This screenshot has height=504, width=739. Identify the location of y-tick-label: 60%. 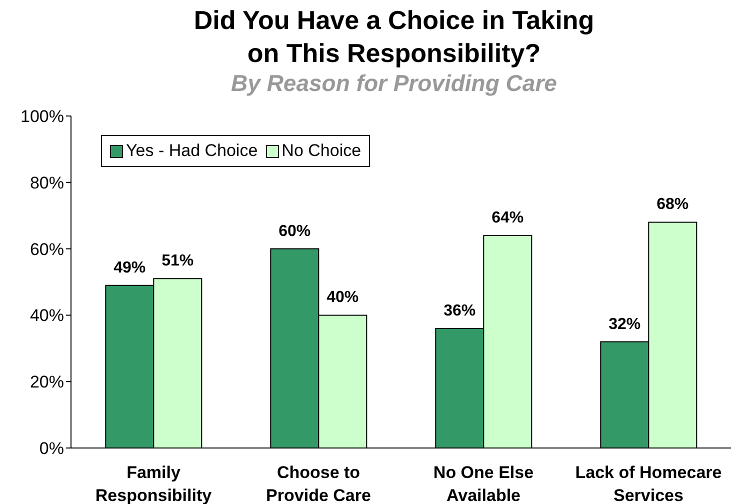
(47, 249).